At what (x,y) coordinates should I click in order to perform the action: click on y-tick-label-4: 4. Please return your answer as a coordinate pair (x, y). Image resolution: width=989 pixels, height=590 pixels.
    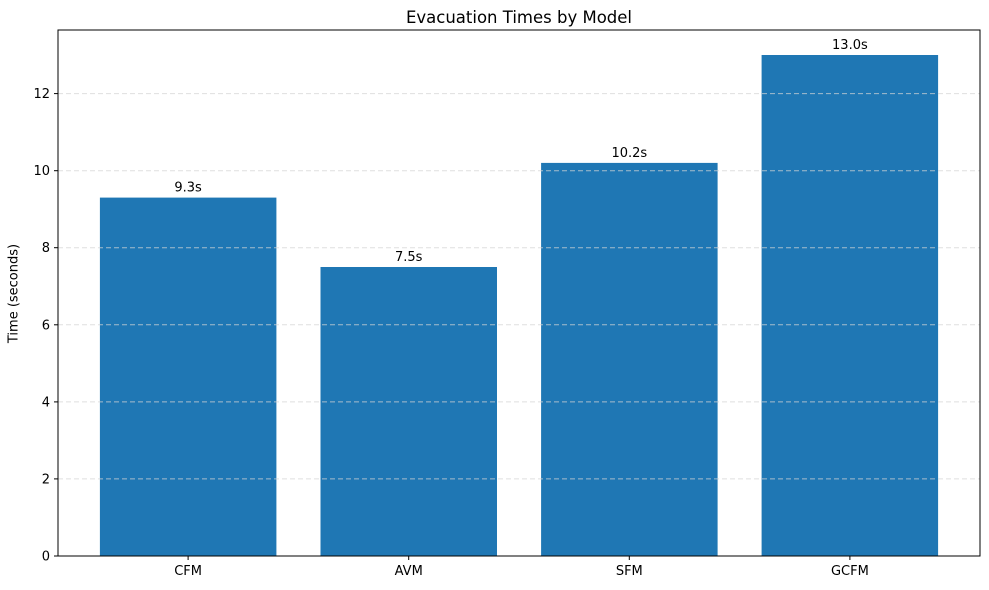
    Looking at the image, I should click on (46, 402).